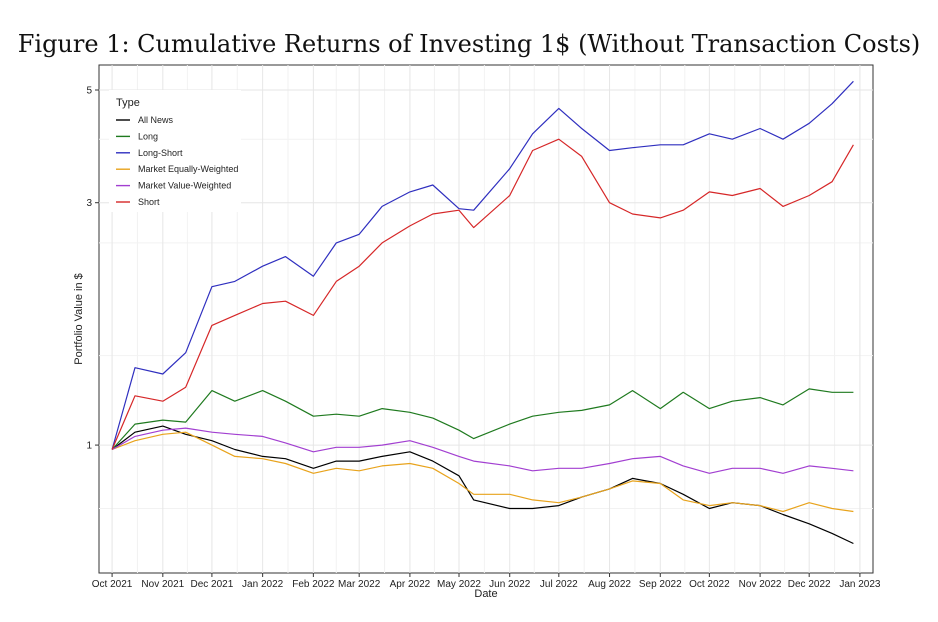 The width and height of the screenshot is (938, 622). Describe the element at coordinates (148, 136) in the screenshot. I see `legend-label: Long` at that location.